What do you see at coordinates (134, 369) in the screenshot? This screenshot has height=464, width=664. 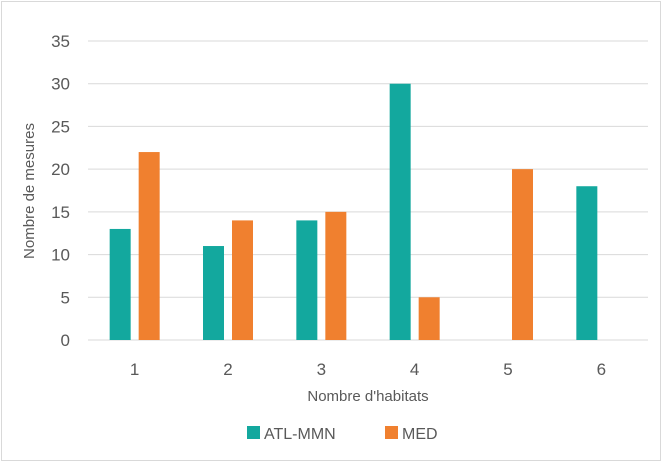 I see `x-tick-label: 1` at bounding box center [134, 369].